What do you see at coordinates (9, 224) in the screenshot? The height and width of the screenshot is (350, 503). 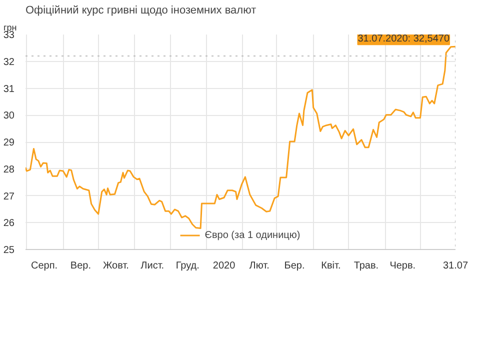 I see `y-tick-label: 26` at bounding box center [9, 224].